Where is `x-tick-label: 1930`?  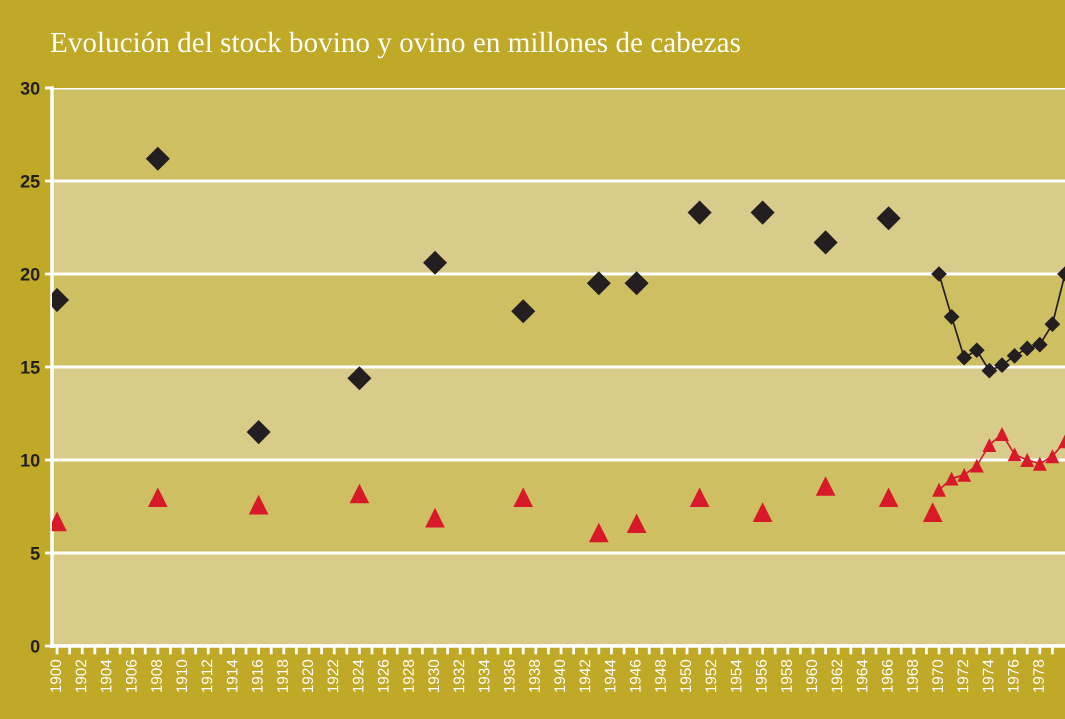 x-tick-label: 1930 is located at coordinates (434, 676).